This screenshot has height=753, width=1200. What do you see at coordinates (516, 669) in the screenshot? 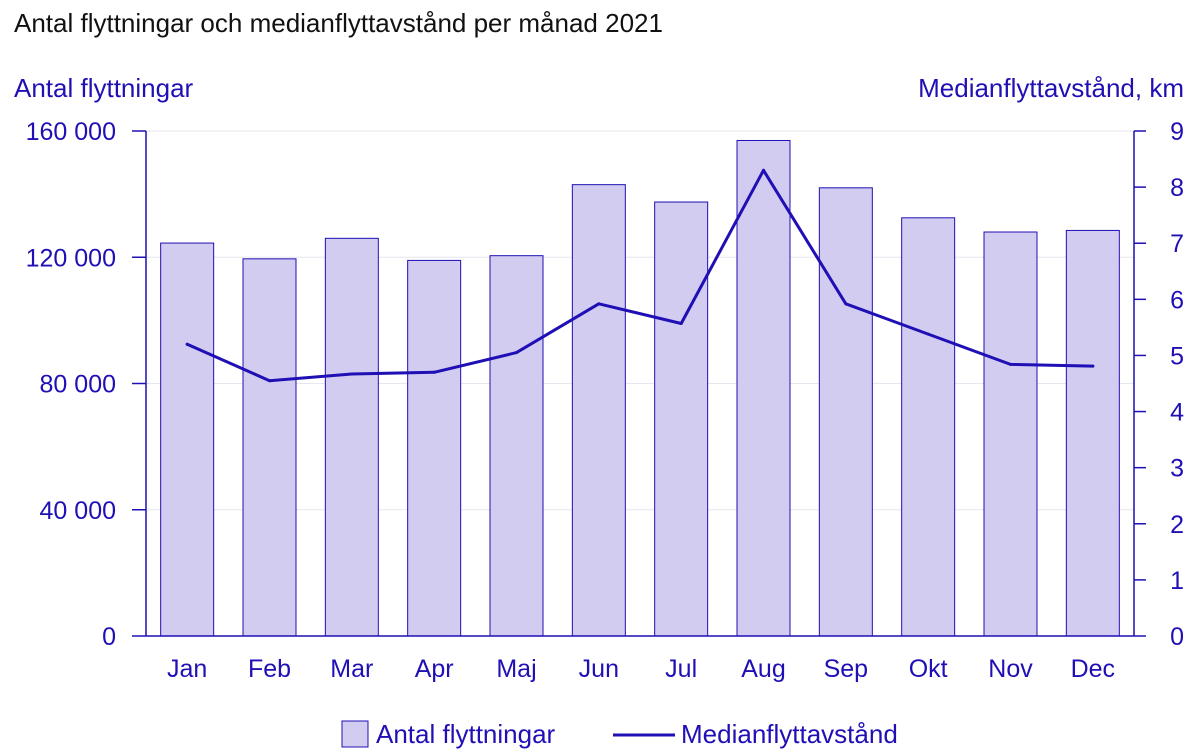
I see `x-tick-label: Maj` at bounding box center [516, 669].